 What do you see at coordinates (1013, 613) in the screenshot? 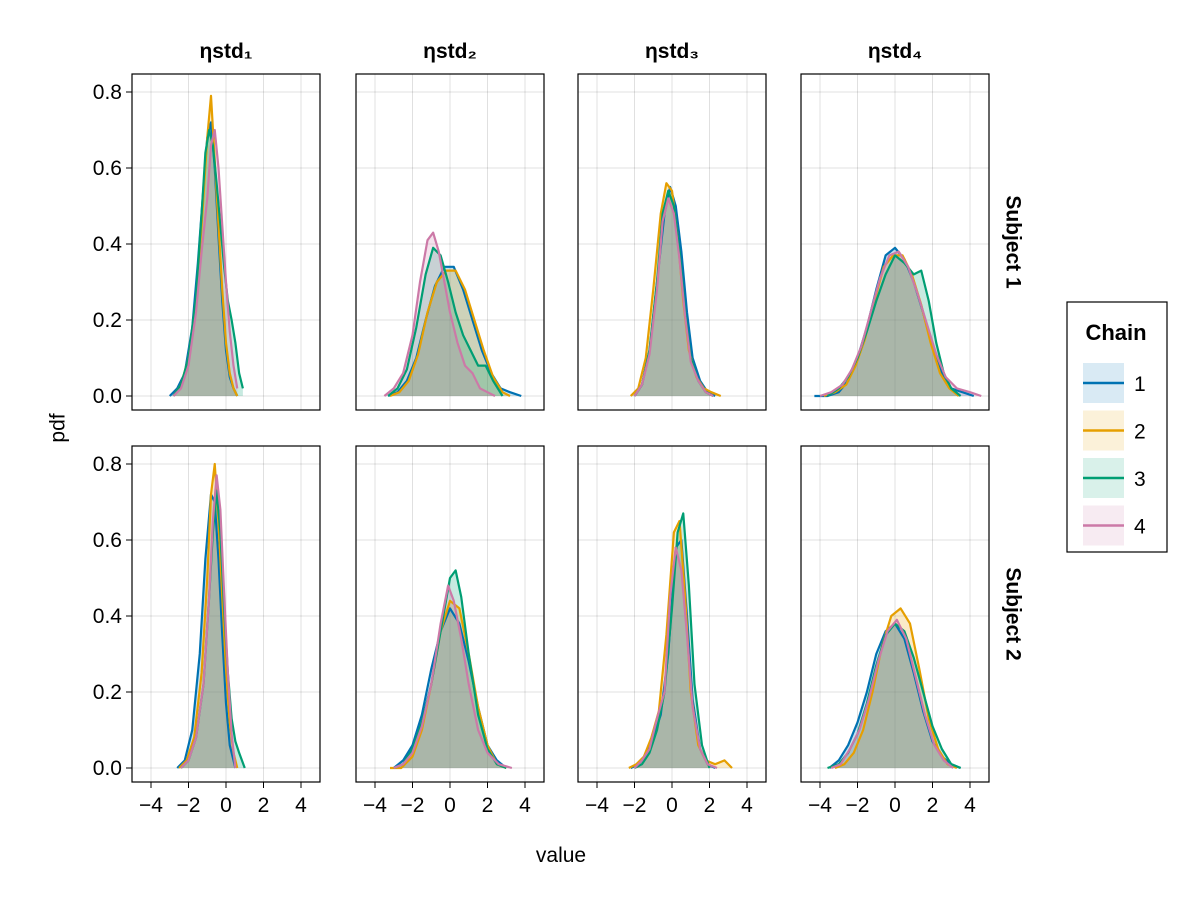
I see `row-label: Subject 2` at bounding box center [1013, 613].